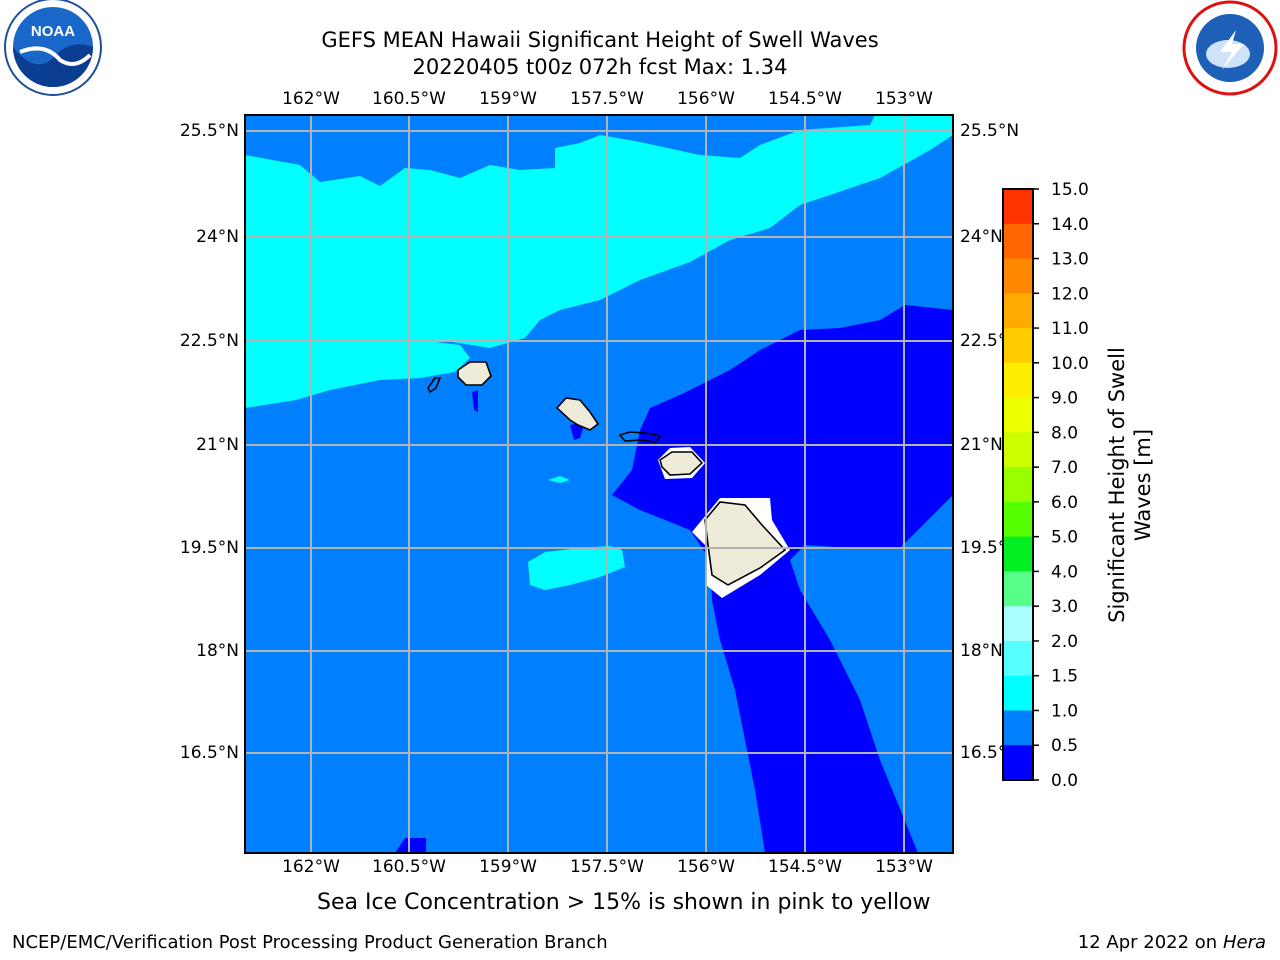 This screenshot has height=960, width=1280. Describe the element at coordinates (981, 651) in the screenshot. I see `lat-label-right: 18°N` at that location.